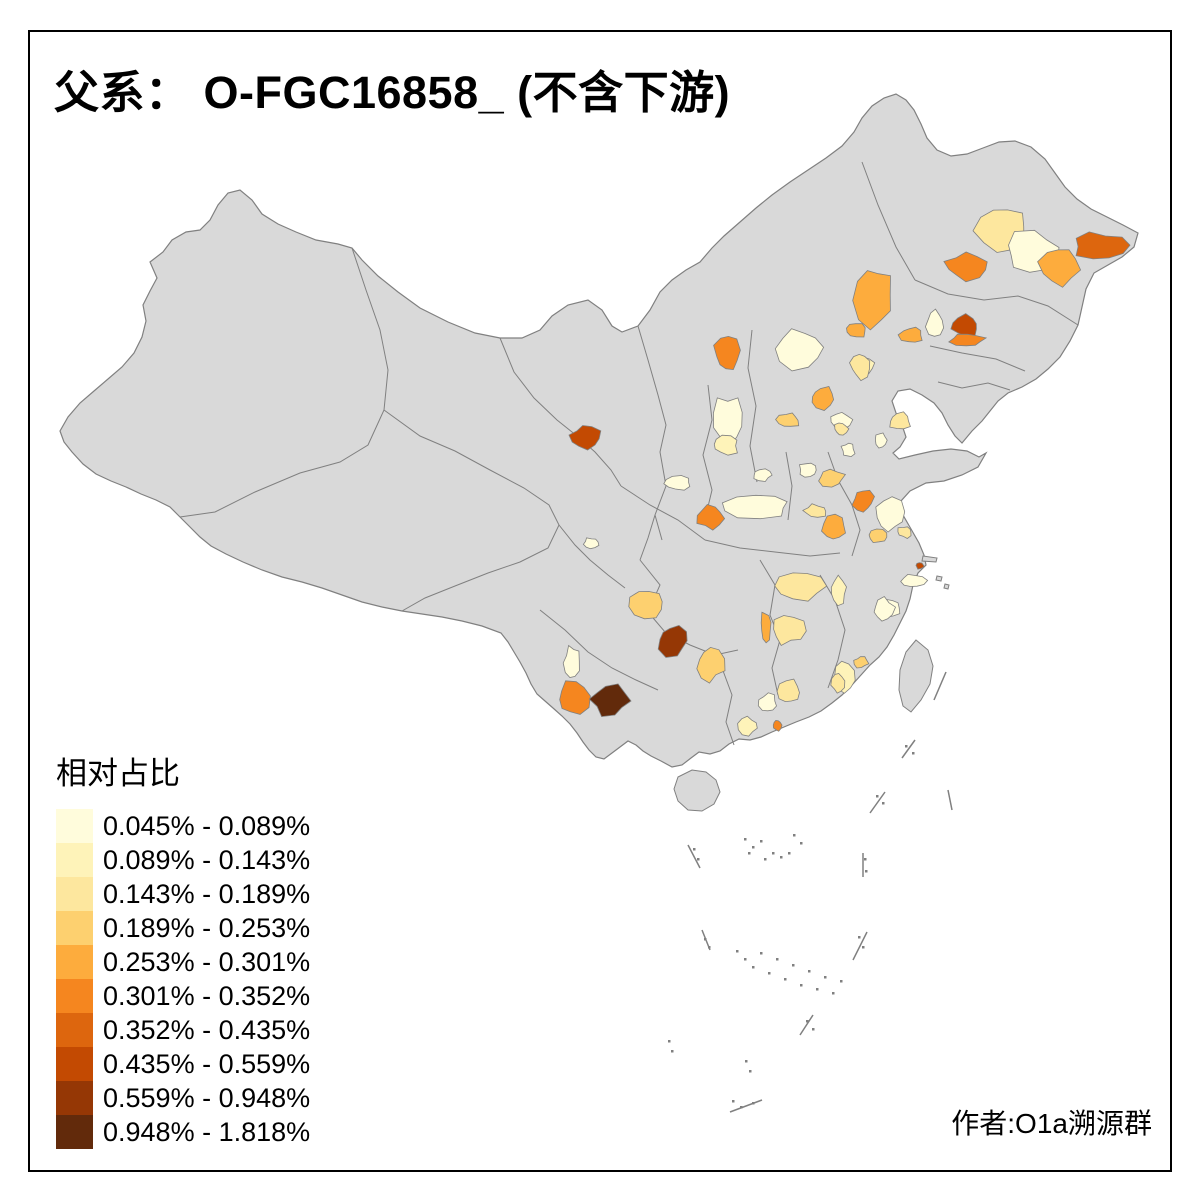  Describe the element at coordinates (1051, 1123) in the screenshot. I see `author-credit: 作者:O1a溯源群` at that location.